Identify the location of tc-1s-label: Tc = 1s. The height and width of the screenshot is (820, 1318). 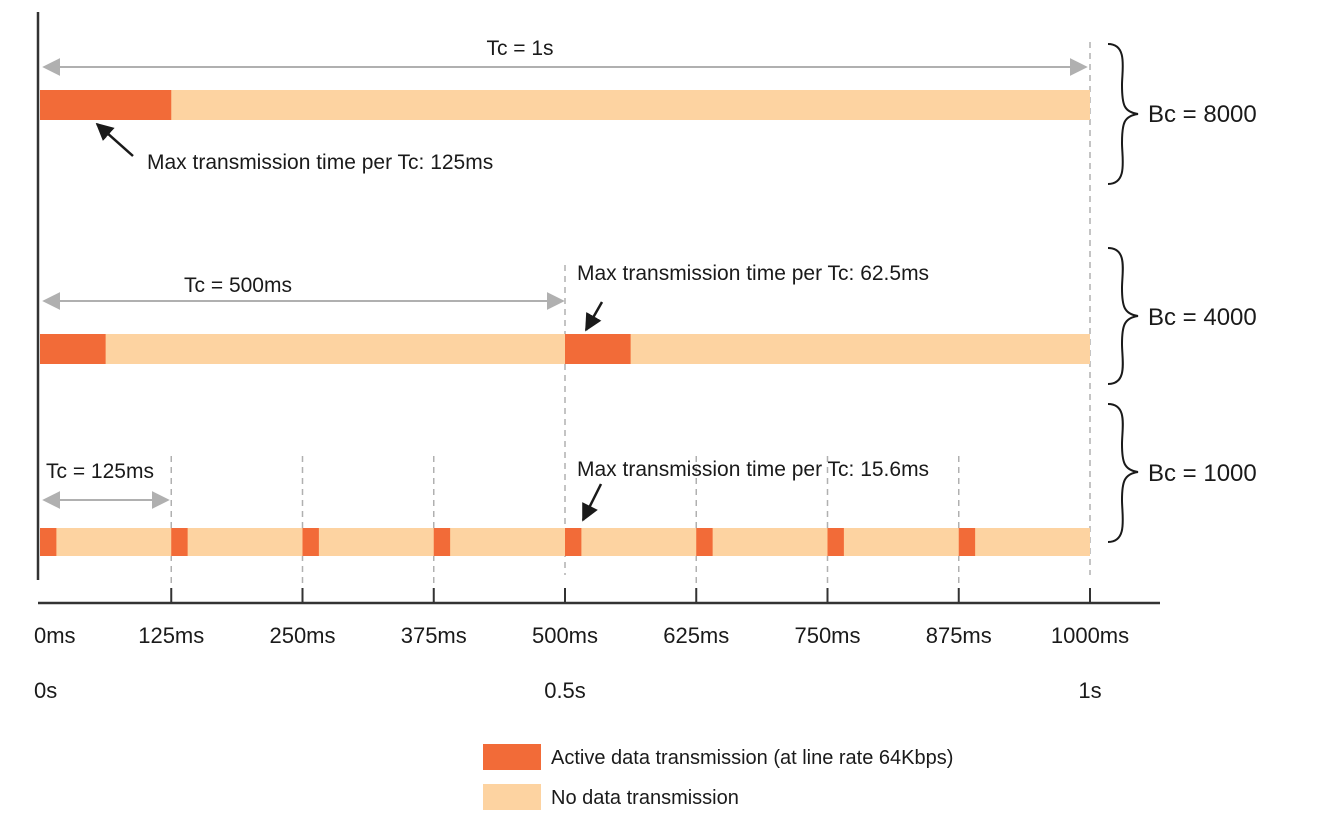
(519, 48).